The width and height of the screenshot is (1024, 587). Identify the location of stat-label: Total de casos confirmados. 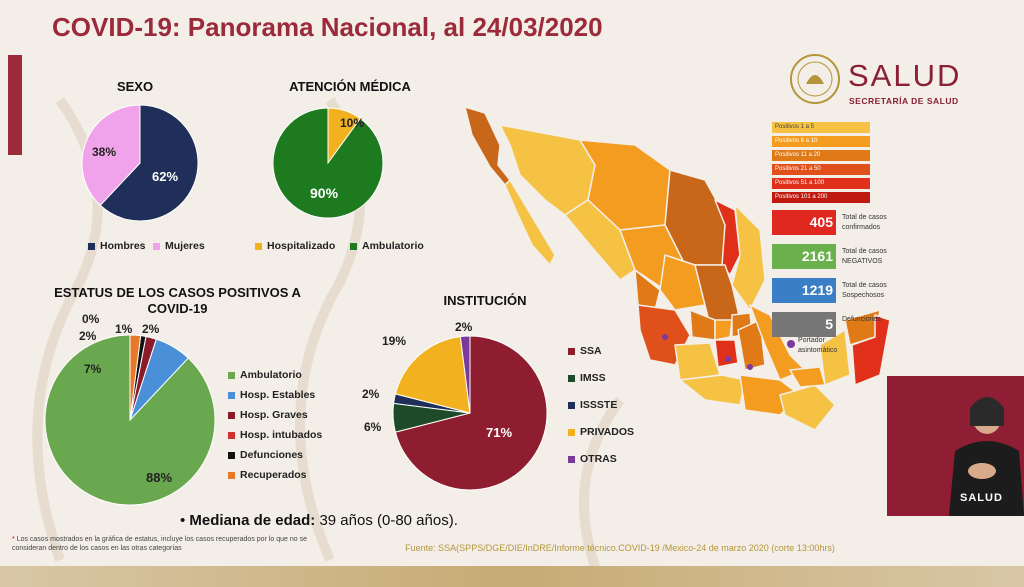
(864, 223).